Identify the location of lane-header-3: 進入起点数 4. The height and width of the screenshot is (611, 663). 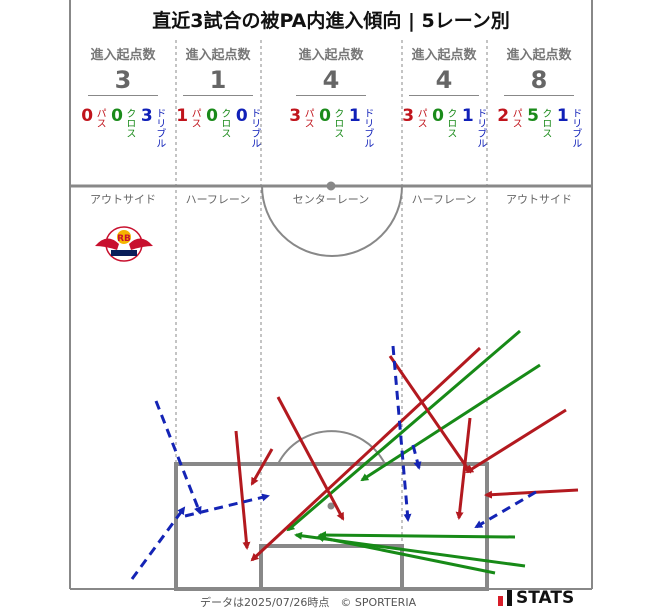
(331, 70).